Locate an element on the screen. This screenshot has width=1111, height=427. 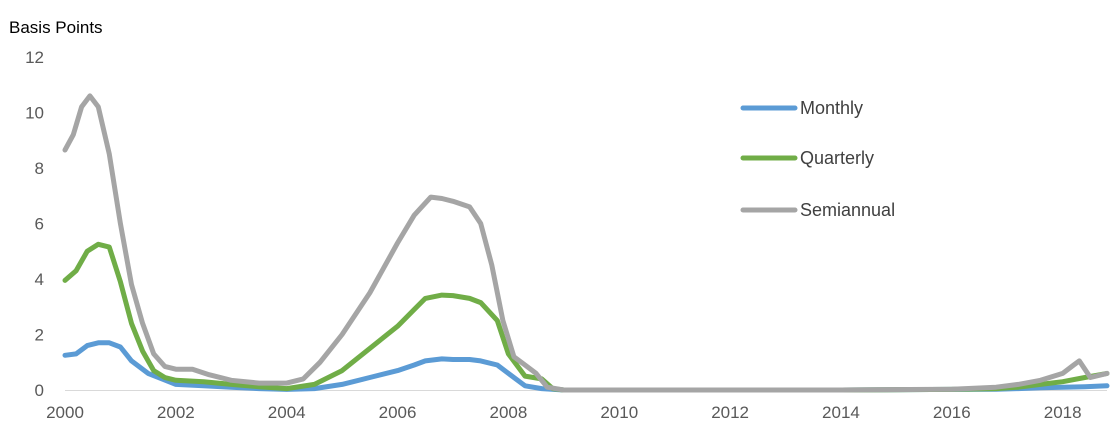
x-tick-label: 2018 is located at coordinates (1063, 412).